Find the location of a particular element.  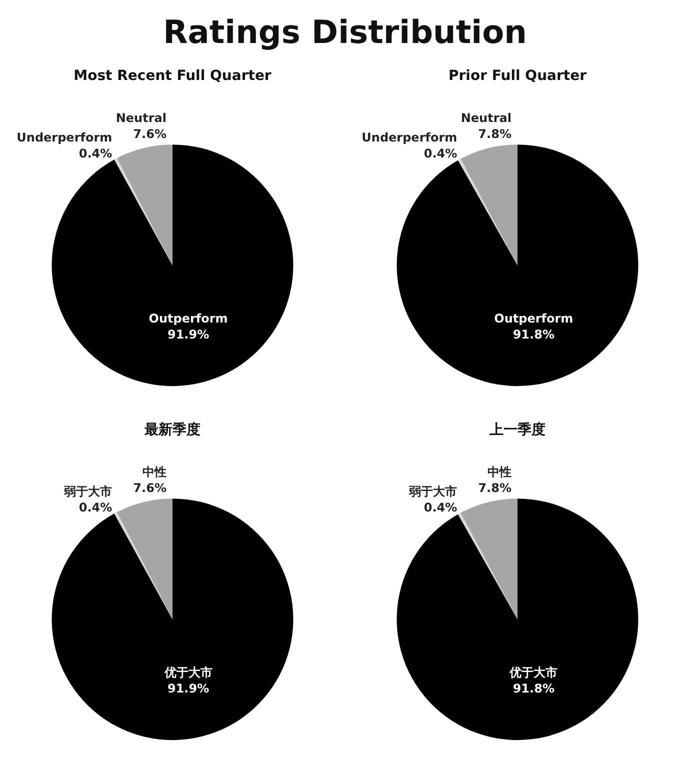

chart-title: Prior Full Quarter is located at coordinates (517, 76).